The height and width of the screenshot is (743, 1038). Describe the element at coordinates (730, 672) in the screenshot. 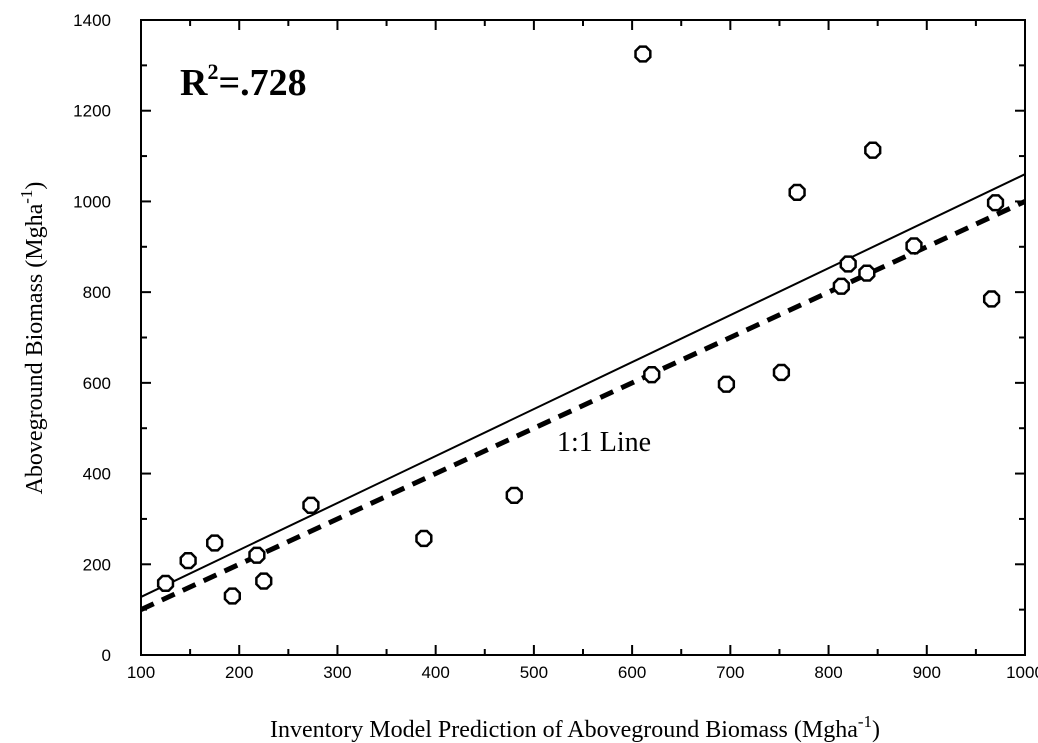

I see `x-tick-label: 700` at that location.